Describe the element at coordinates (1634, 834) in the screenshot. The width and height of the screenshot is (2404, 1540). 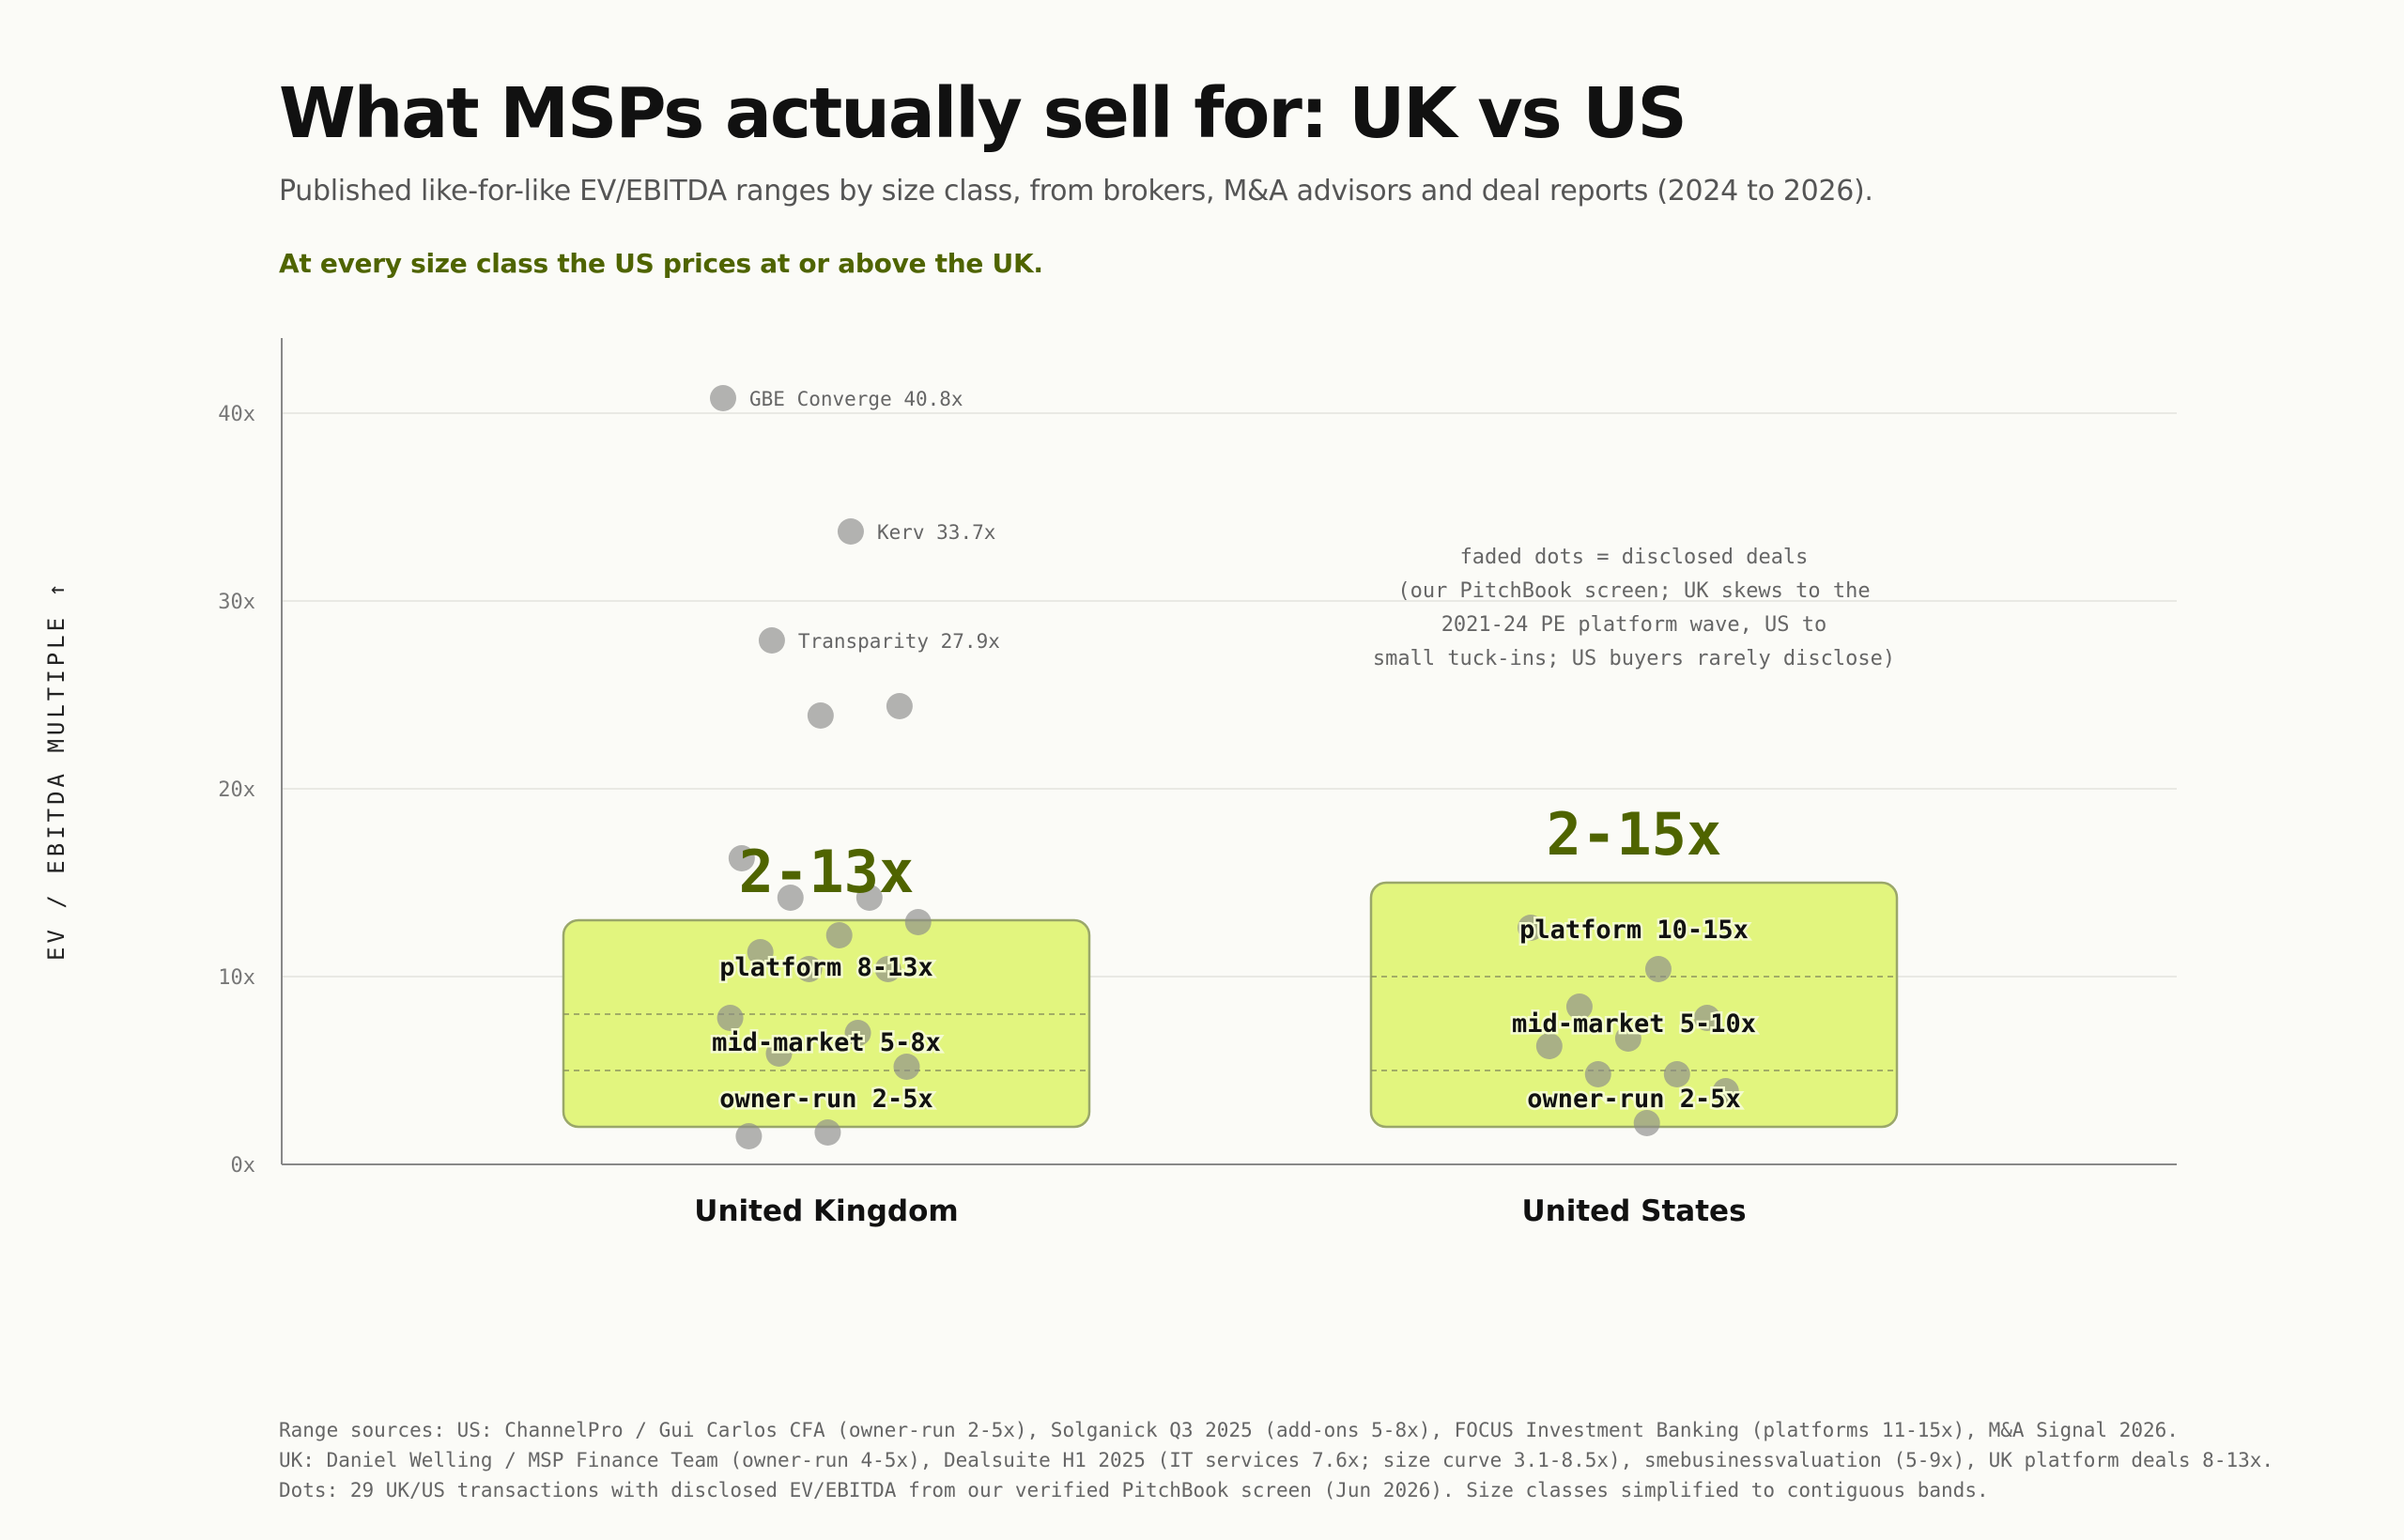
I see `range-headline: 2-15x` at that location.